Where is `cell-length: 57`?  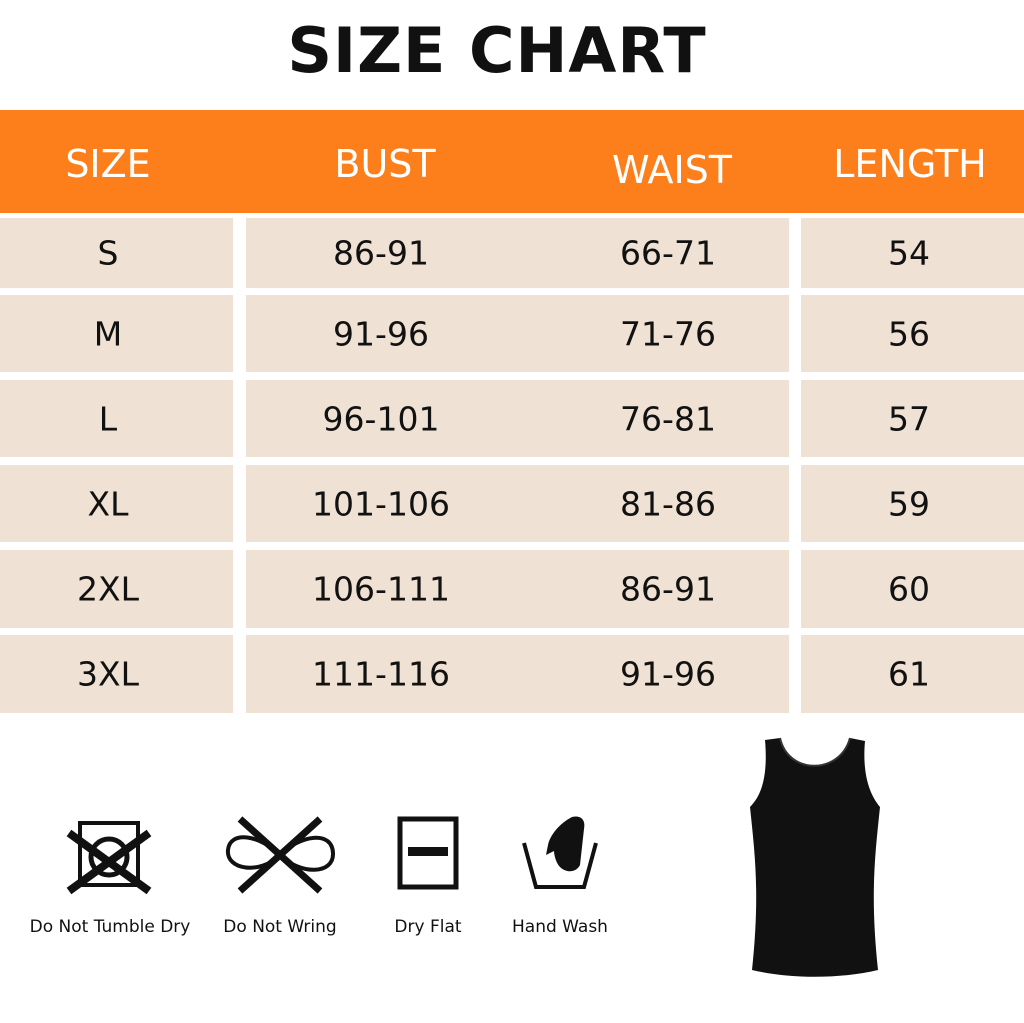 cell-length: 57 is located at coordinates (909, 418).